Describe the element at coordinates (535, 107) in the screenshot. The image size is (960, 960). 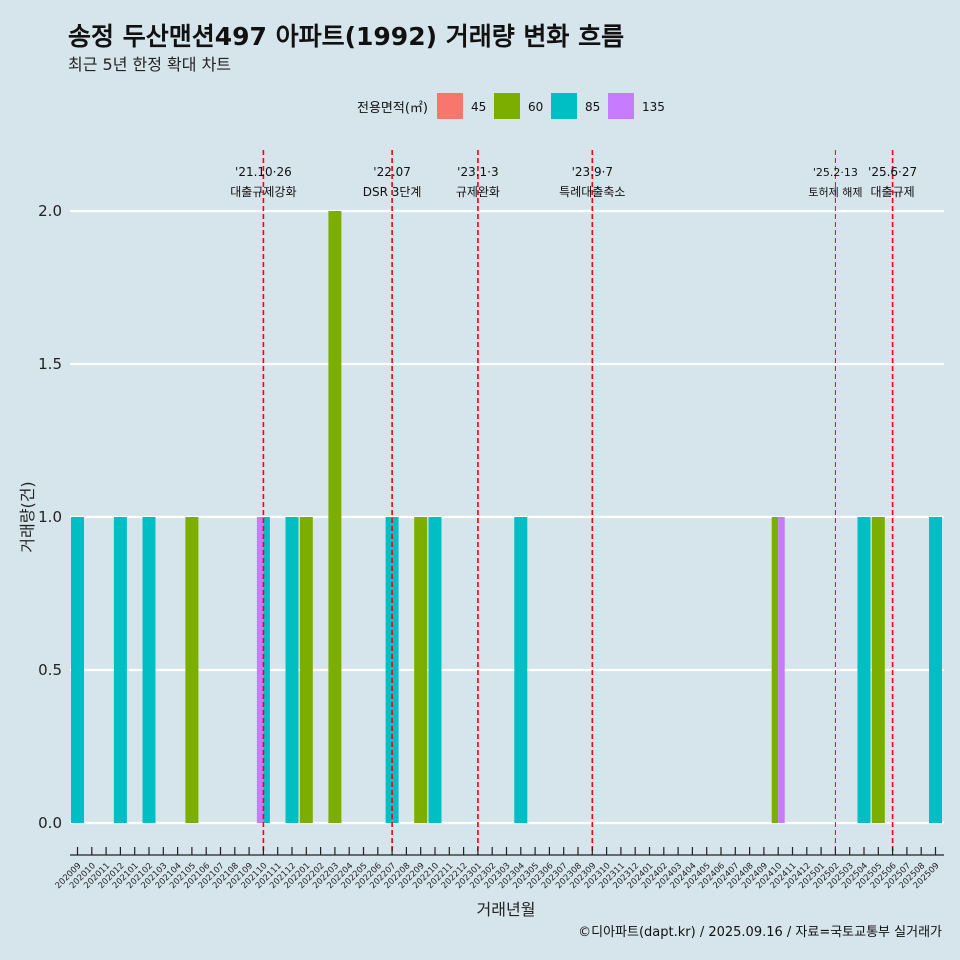
I see `legend-label-60: 60` at that location.